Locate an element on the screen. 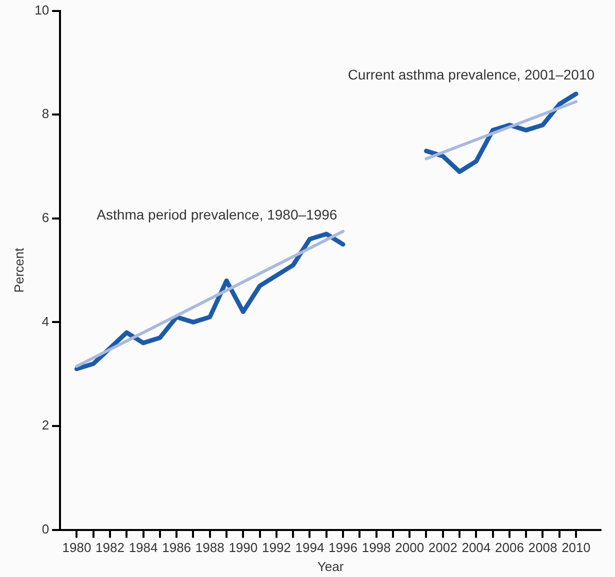 This screenshot has height=577, width=615. x-tick-label: 1988 is located at coordinates (209, 548).